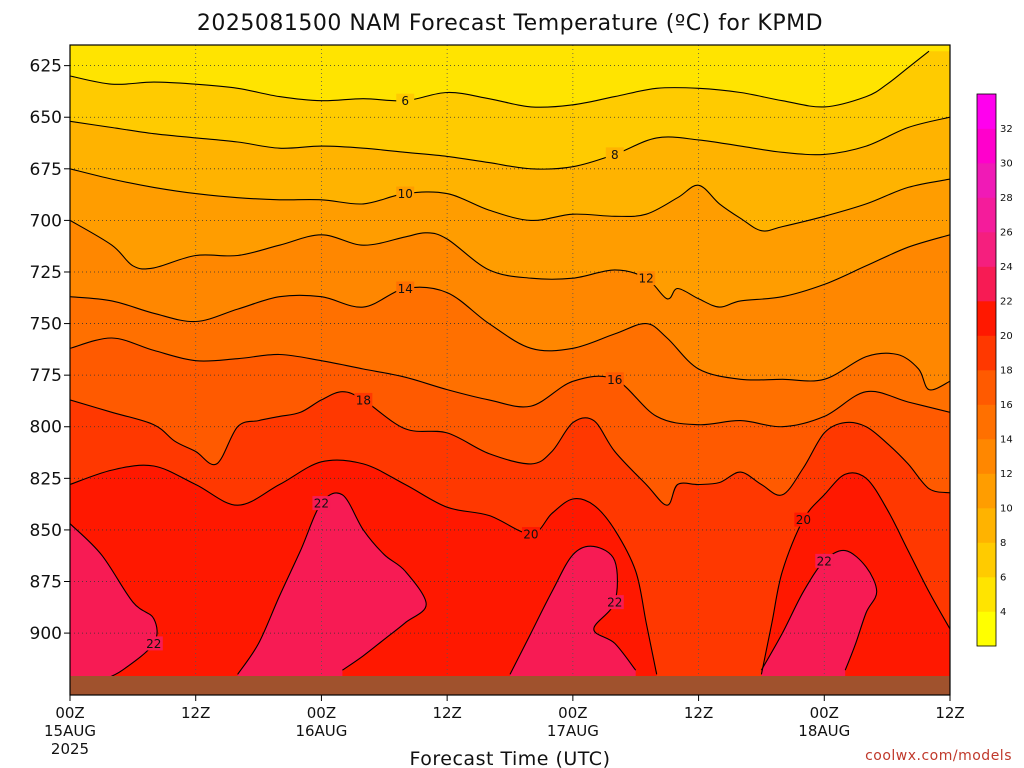 This screenshot has height=768, width=1024. What do you see at coordinates (46, 583) in the screenshot?
I see `y-tick-label: 875` at bounding box center [46, 583].